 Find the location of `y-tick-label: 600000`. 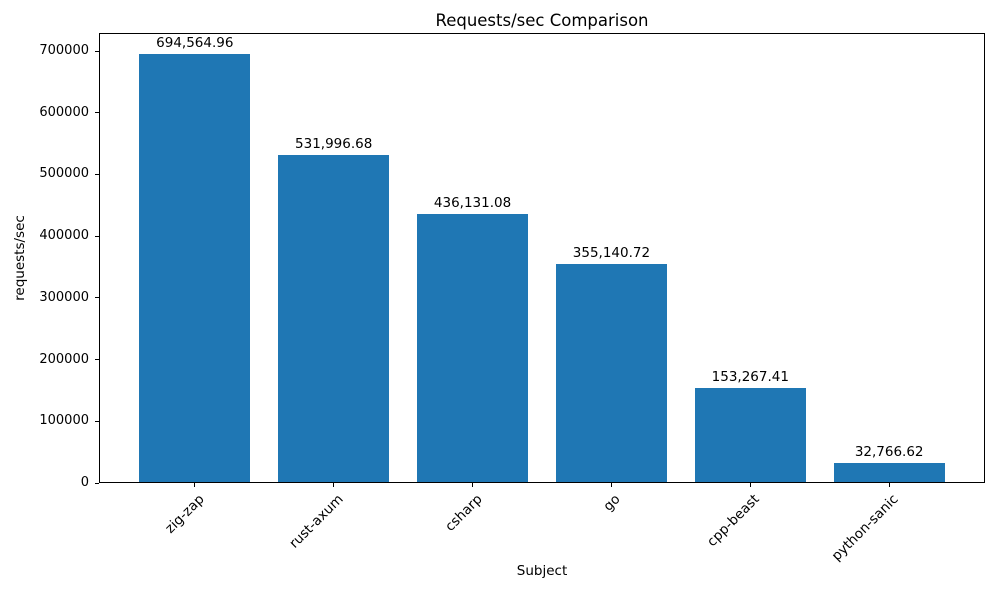

y-tick-label: 600000 is located at coordinates (64, 112).